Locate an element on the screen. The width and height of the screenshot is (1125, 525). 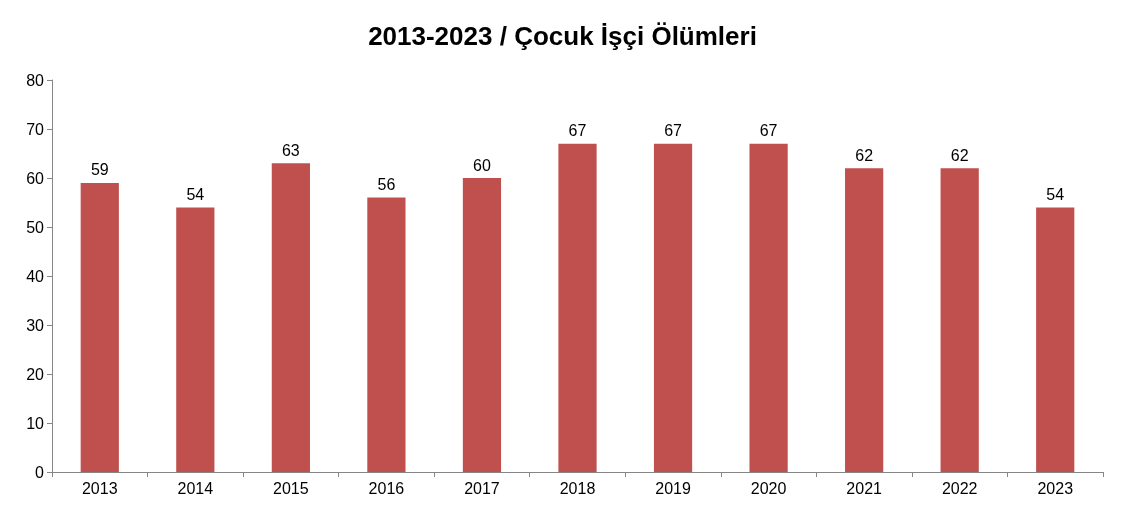
chart-title: 2013-2023 / Çocuk İşçi Ölümleri is located at coordinates (562, 36).